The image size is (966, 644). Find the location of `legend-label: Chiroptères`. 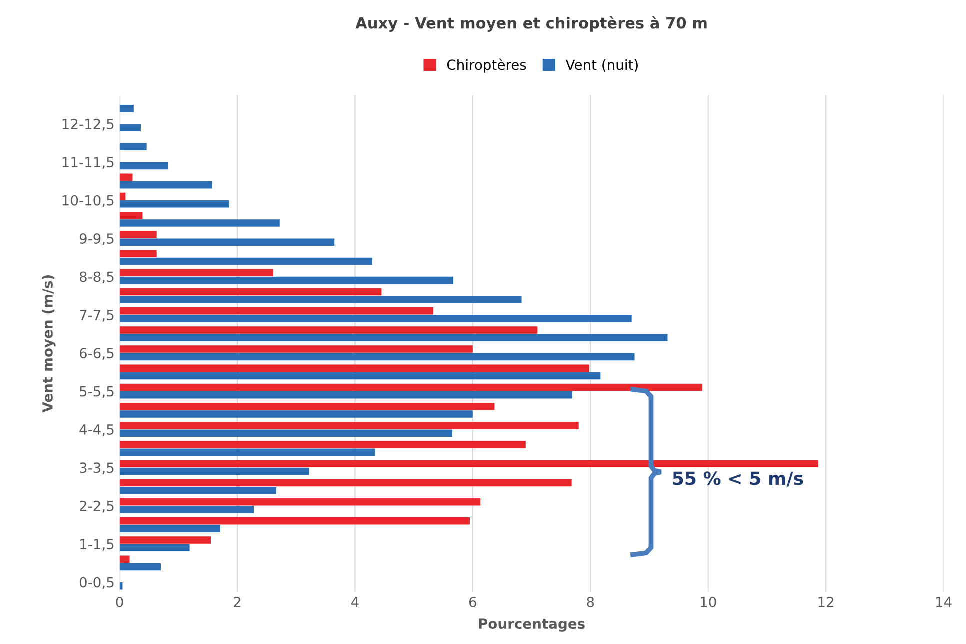

legend-label: Chiroptères is located at coordinates (486, 65).